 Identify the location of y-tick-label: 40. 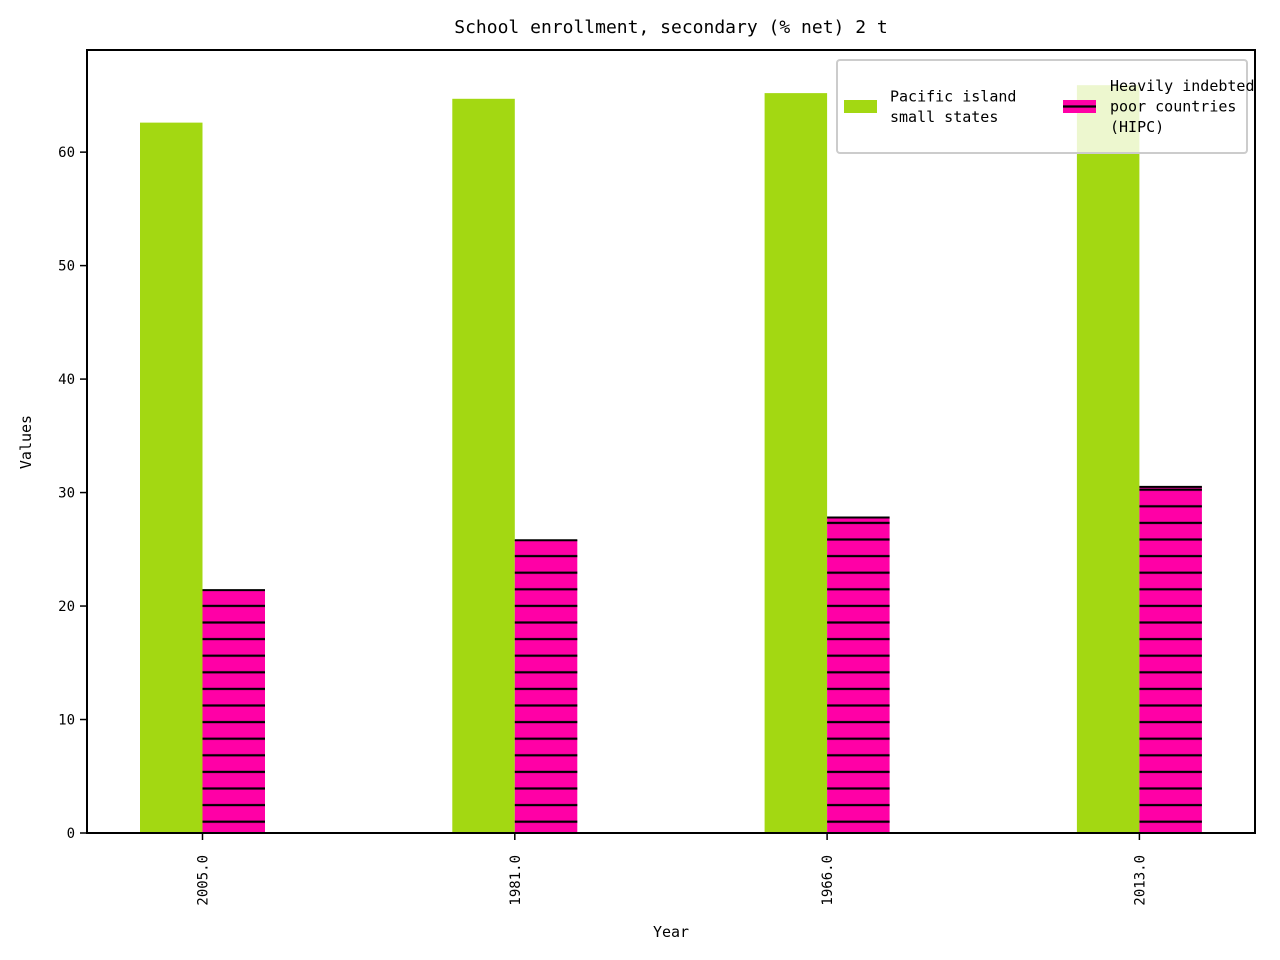
(66, 380).